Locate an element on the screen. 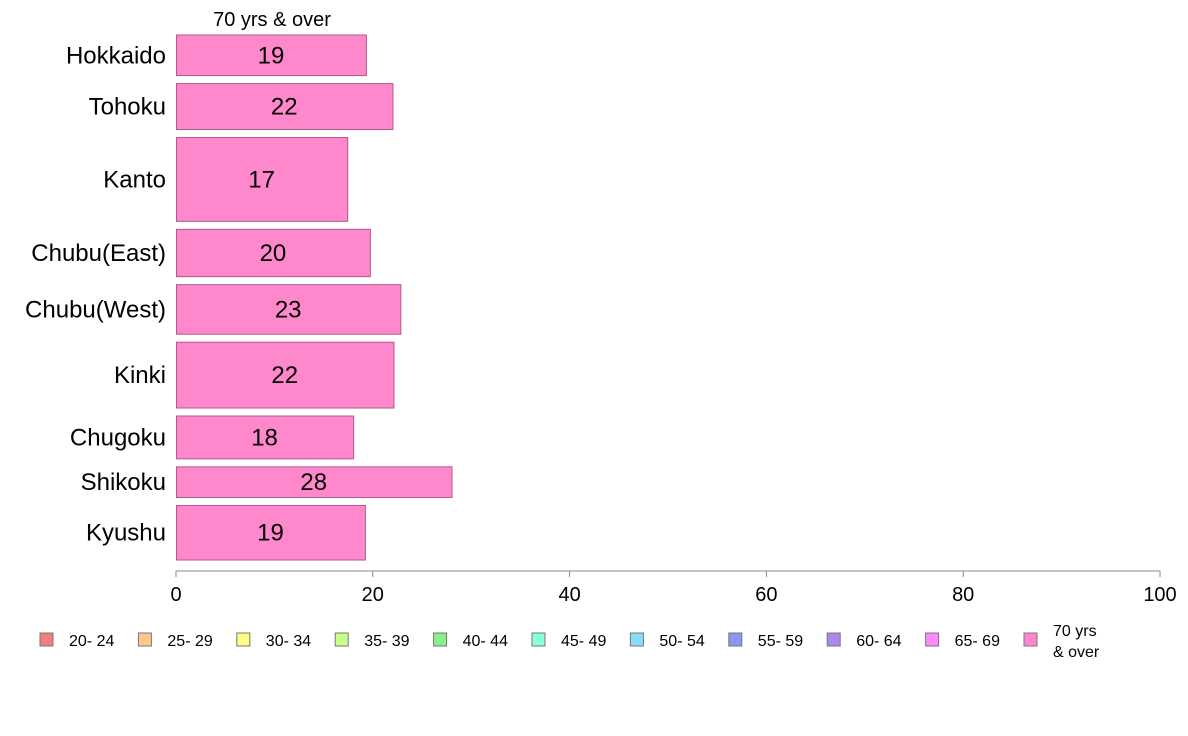 The width and height of the screenshot is (1188, 736). category-label: Hokkaido is located at coordinates (116, 55).